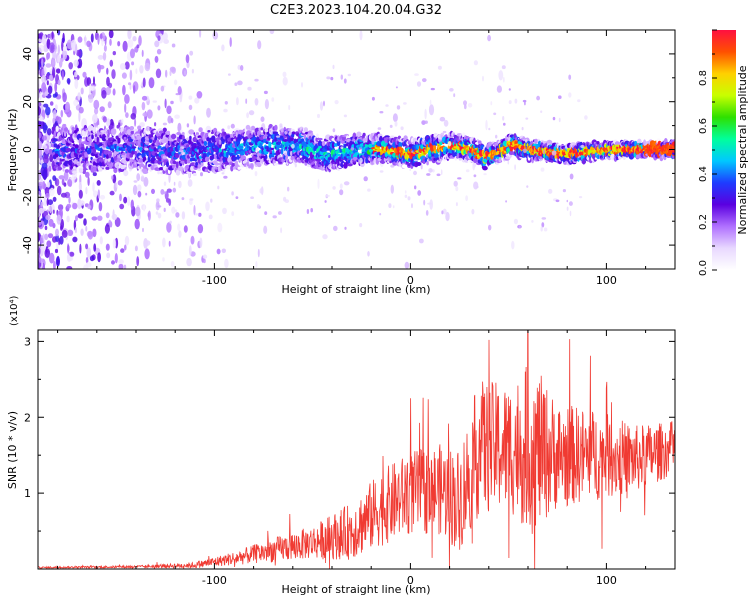 The width and height of the screenshot is (750, 600). Describe the element at coordinates (27, 149) in the screenshot. I see `y-tick-label: 0` at that location.